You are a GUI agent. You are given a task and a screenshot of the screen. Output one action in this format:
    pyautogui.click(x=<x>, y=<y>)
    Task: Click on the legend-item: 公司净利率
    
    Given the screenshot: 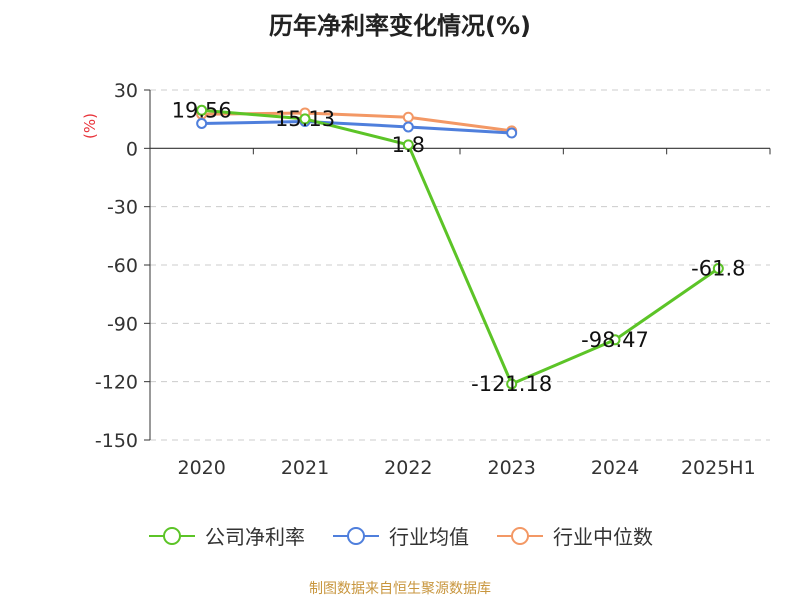 What is the action you would take?
    pyautogui.click(x=226, y=535)
    